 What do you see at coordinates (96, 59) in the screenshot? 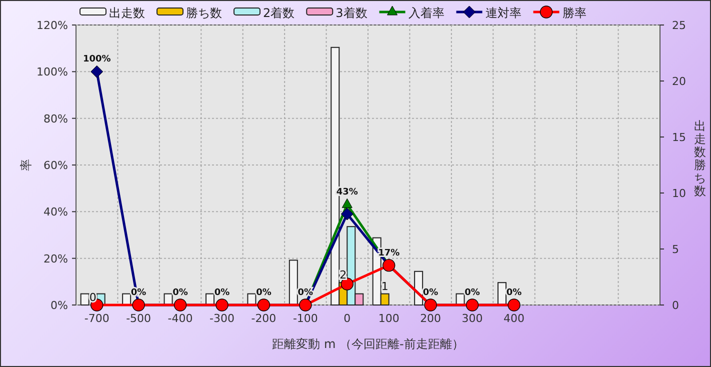
I see `data-label: 100%` at bounding box center [96, 59].